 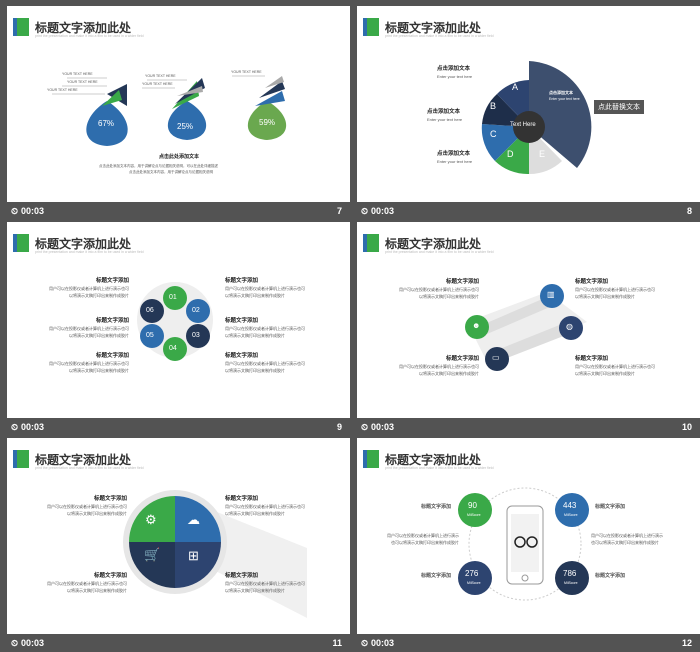 I want to click on sitemap-icon: ⊞, so click(x=193, y=555).